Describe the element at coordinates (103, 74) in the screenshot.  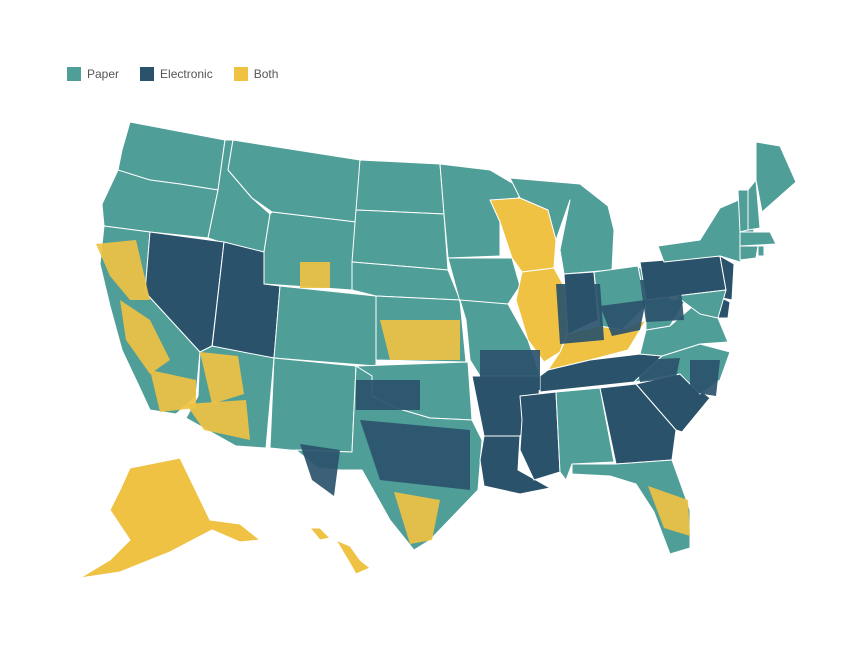
I see `legend-label-paper: Paper` at that location.